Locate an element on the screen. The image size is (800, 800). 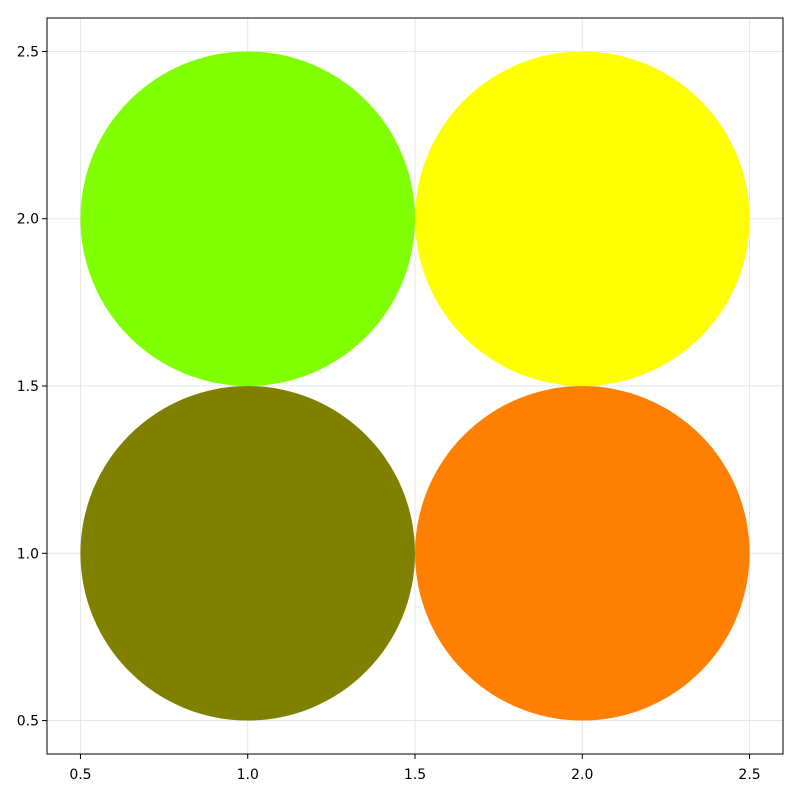
x-axis-ticks: 0.5 1.0 1.5 2.0 2.5 is located at coordinates (415, 768).